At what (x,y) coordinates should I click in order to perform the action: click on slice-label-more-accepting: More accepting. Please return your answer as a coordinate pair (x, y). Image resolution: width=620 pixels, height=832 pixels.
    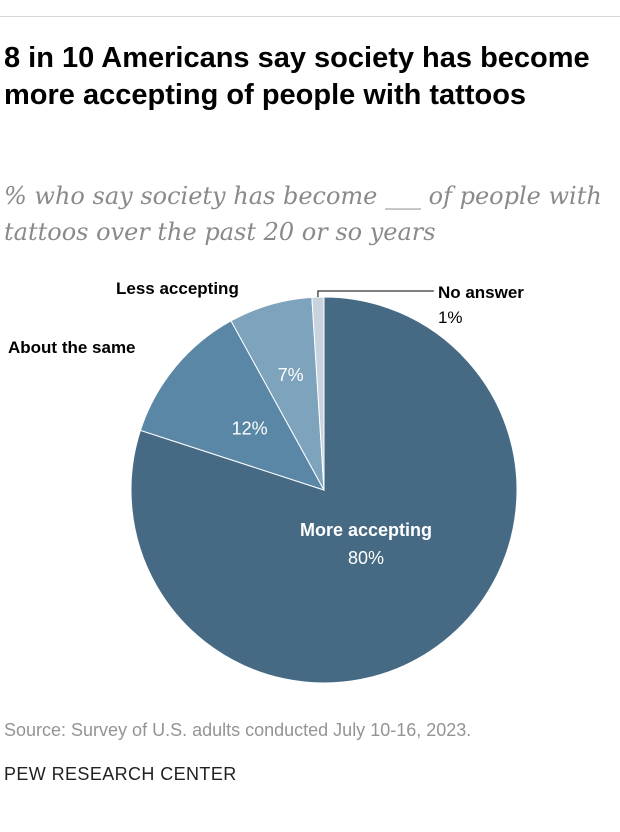
    Looking at the image, I should click on (366, 530).